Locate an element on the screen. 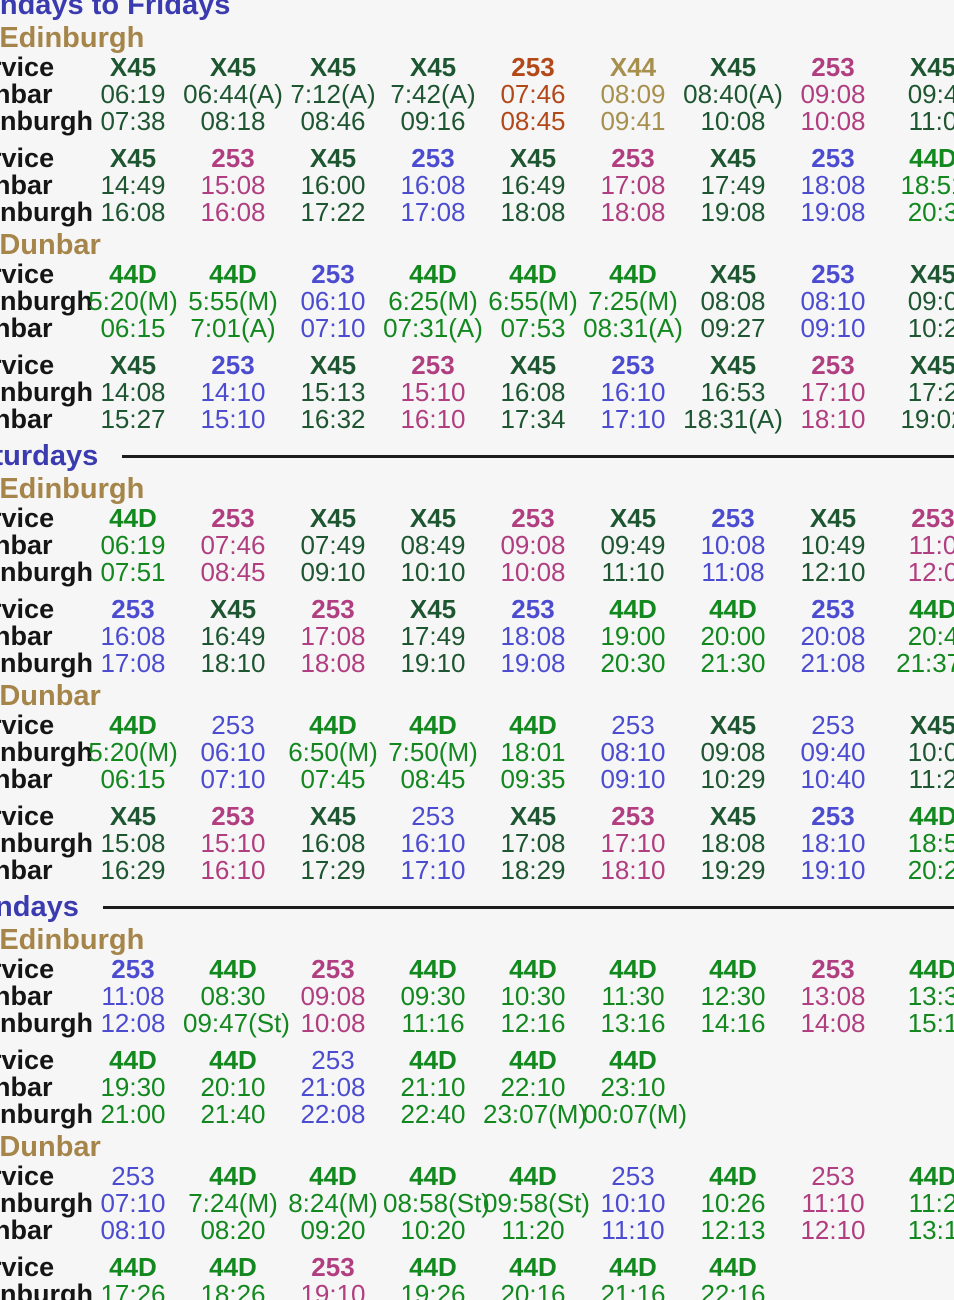 This screenshot has height=1300, width=954. time-row: Dunbar 19:30 20:10 21:08 21:10 22:10 23:10 is located at coordinates (477, 1087).